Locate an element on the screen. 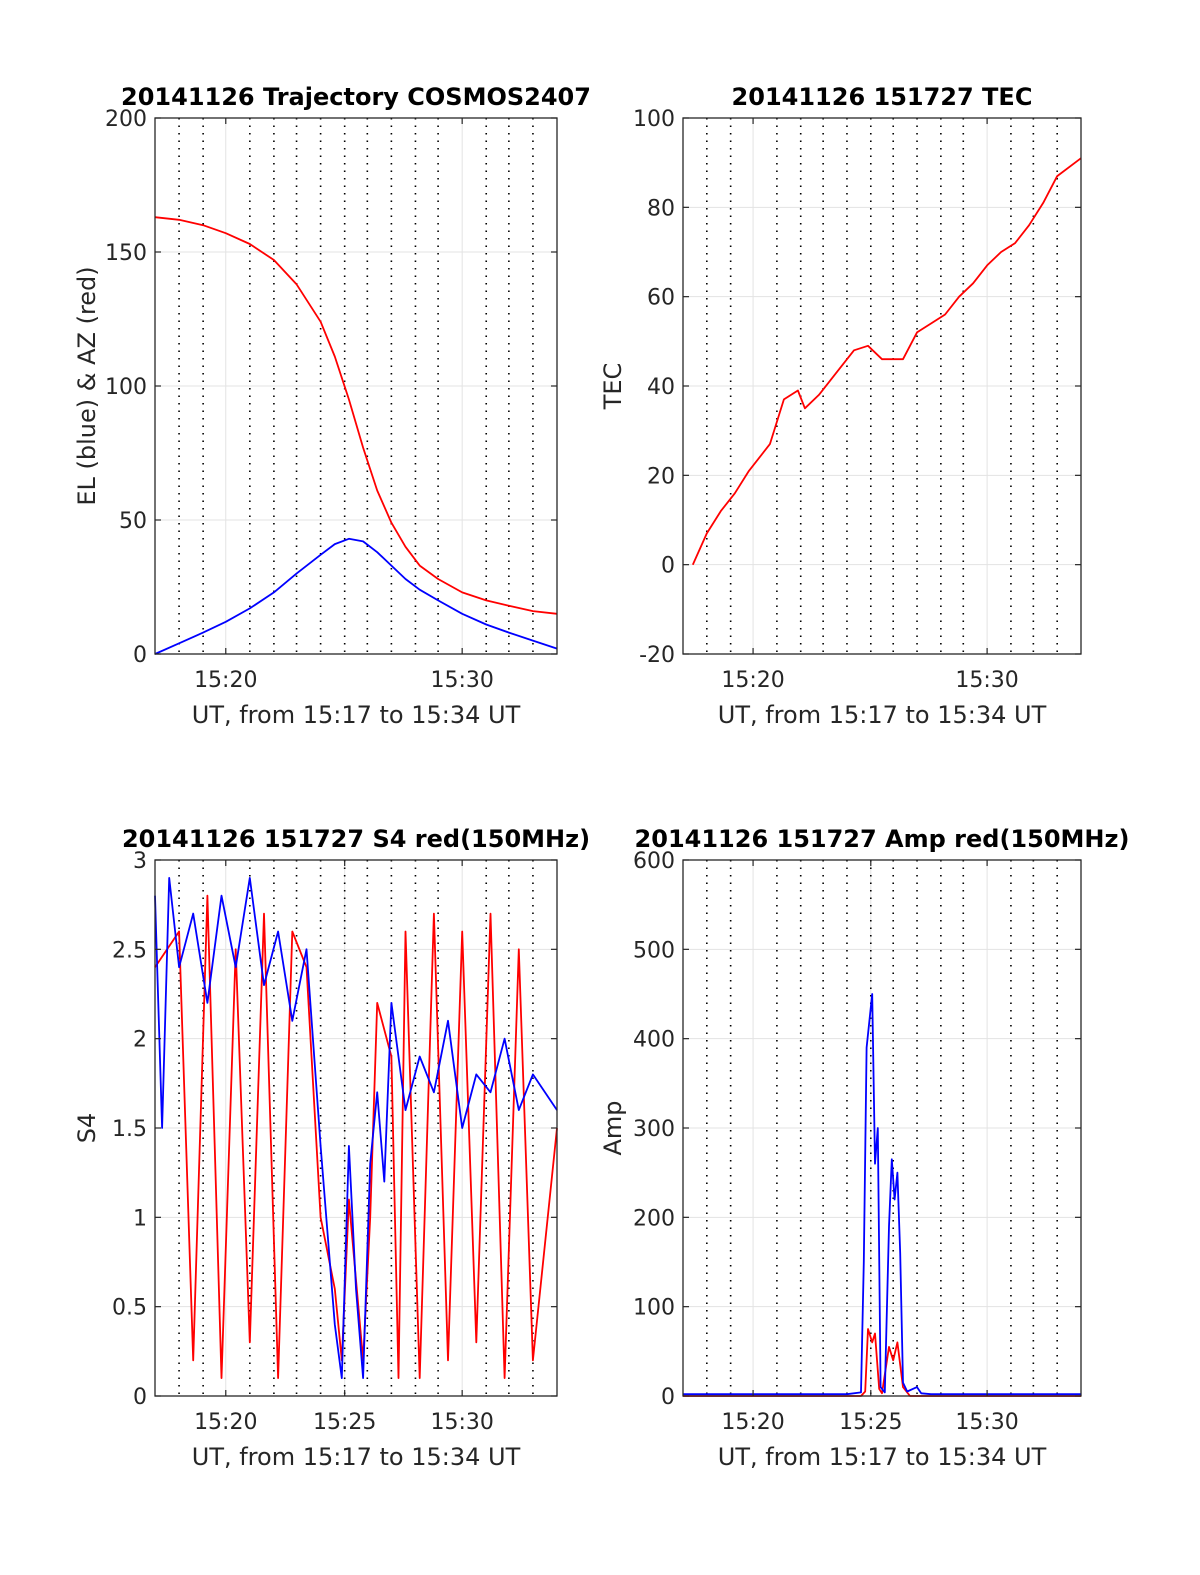 Image resolution: width=1200 pixels, height=1575 pixels. chart-title: 20141126 Trajectory COSMOS2407 is located at coordinates (356, 97).